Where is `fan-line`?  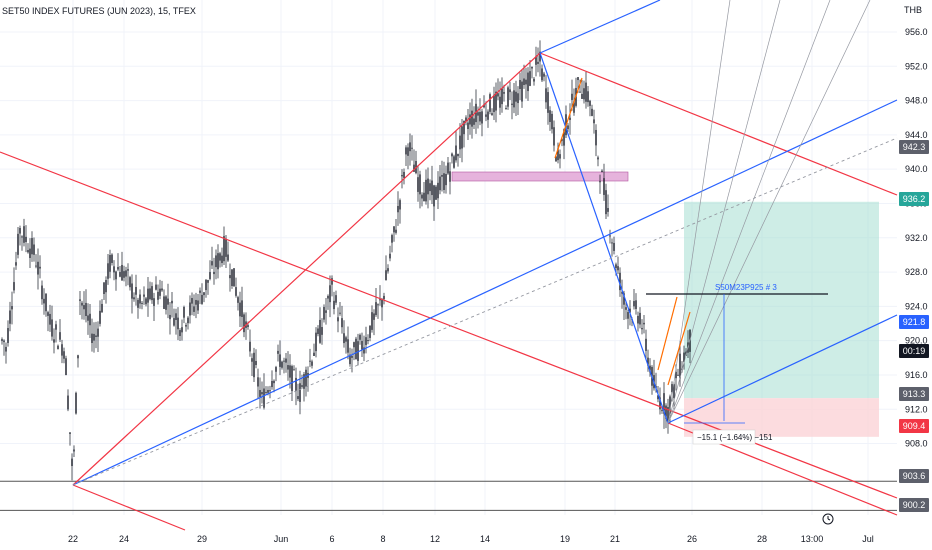
fan-line is located at coordinates (749, 212).